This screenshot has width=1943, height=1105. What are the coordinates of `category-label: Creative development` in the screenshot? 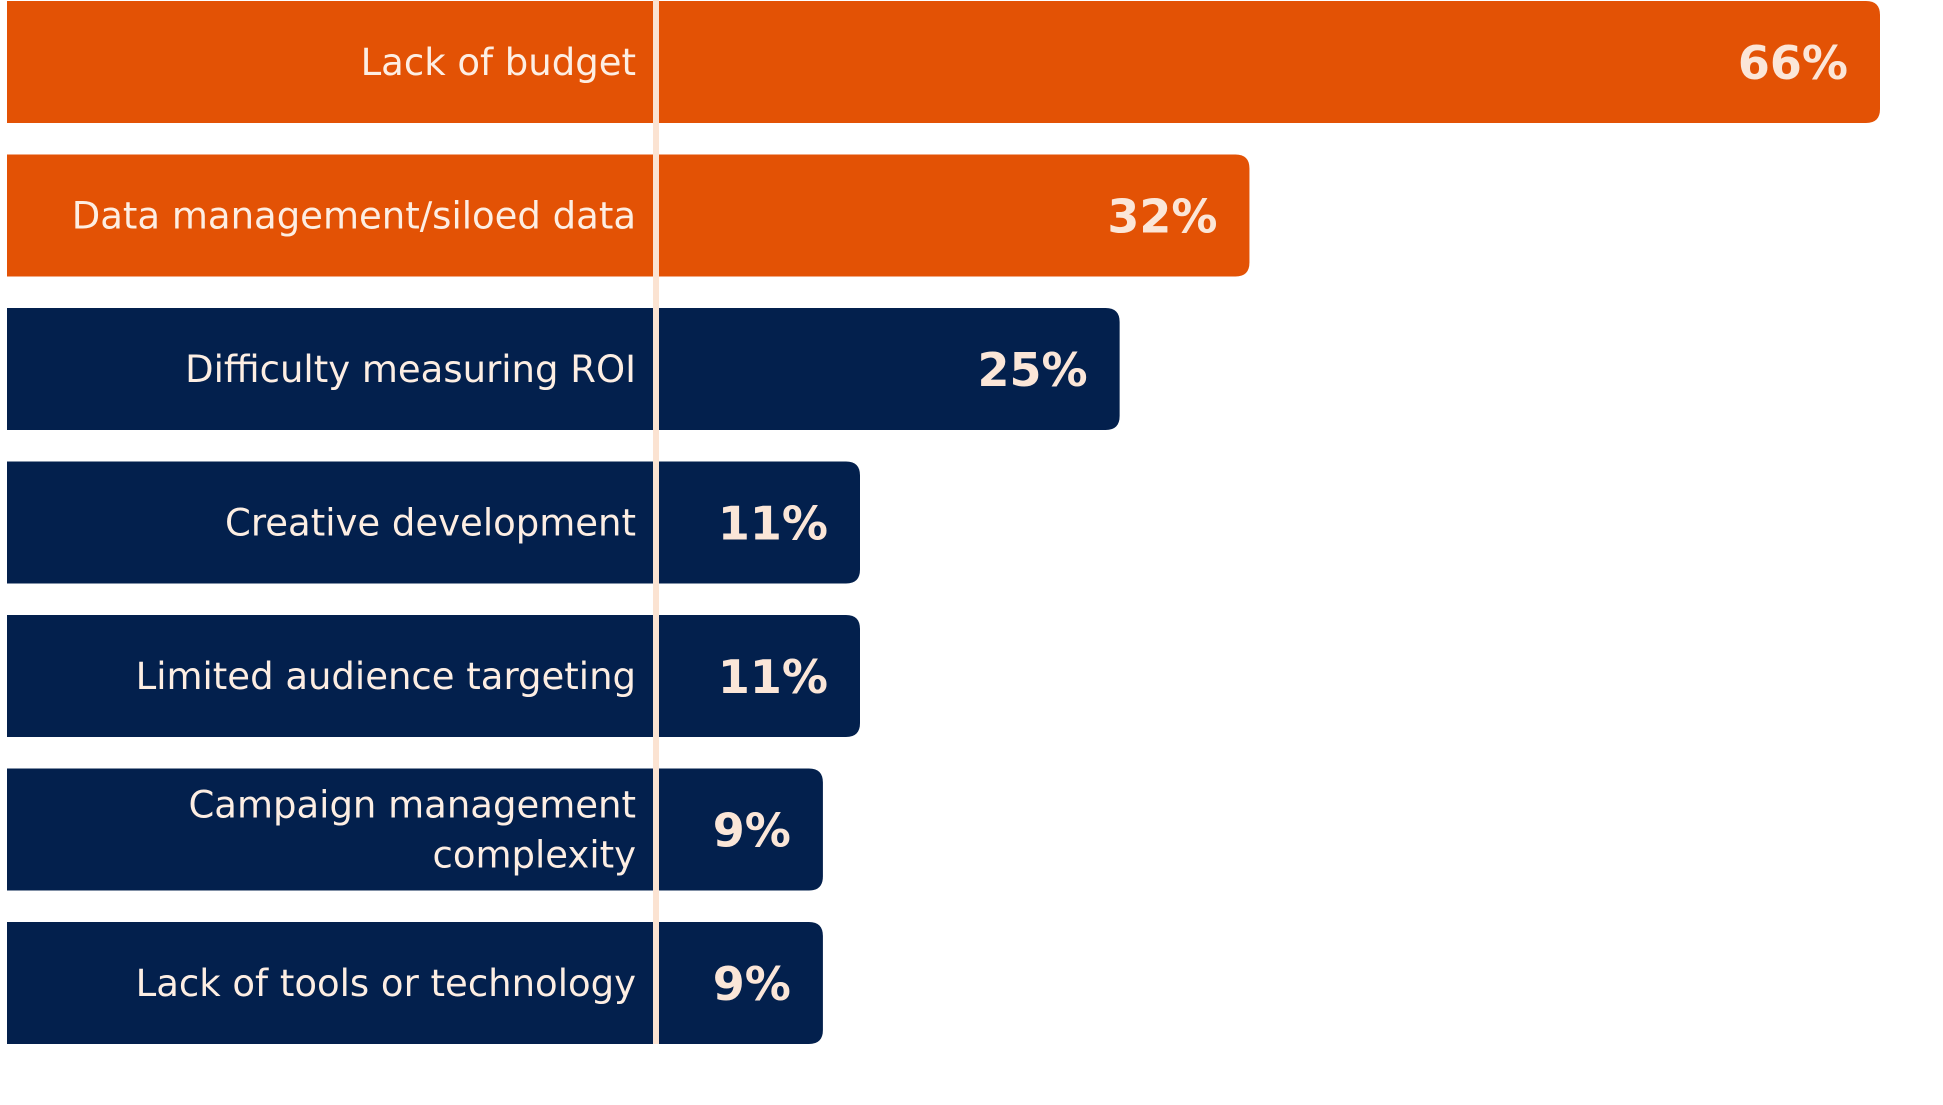 It's located at (430, 523).